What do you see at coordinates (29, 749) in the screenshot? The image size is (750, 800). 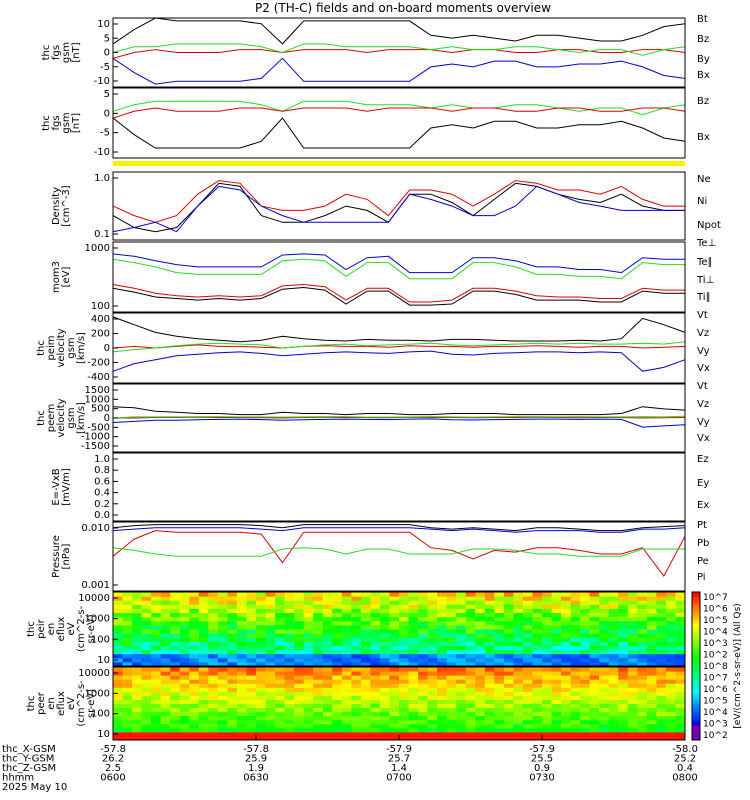 I see `x-row-name: thc_X-GSM` at bounding box center [29, 749].